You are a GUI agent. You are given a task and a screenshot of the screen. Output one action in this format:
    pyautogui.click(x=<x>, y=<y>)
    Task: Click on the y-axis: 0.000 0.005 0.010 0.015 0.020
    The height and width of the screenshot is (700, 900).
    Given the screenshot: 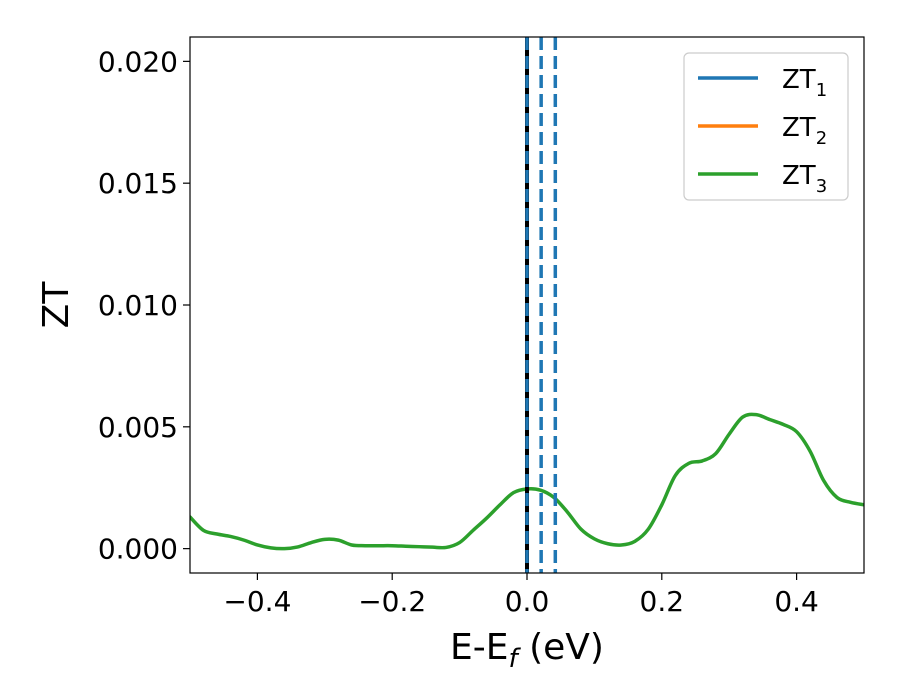 What is the action you would take?
    pyautogui.click(x=144, y=305)
    